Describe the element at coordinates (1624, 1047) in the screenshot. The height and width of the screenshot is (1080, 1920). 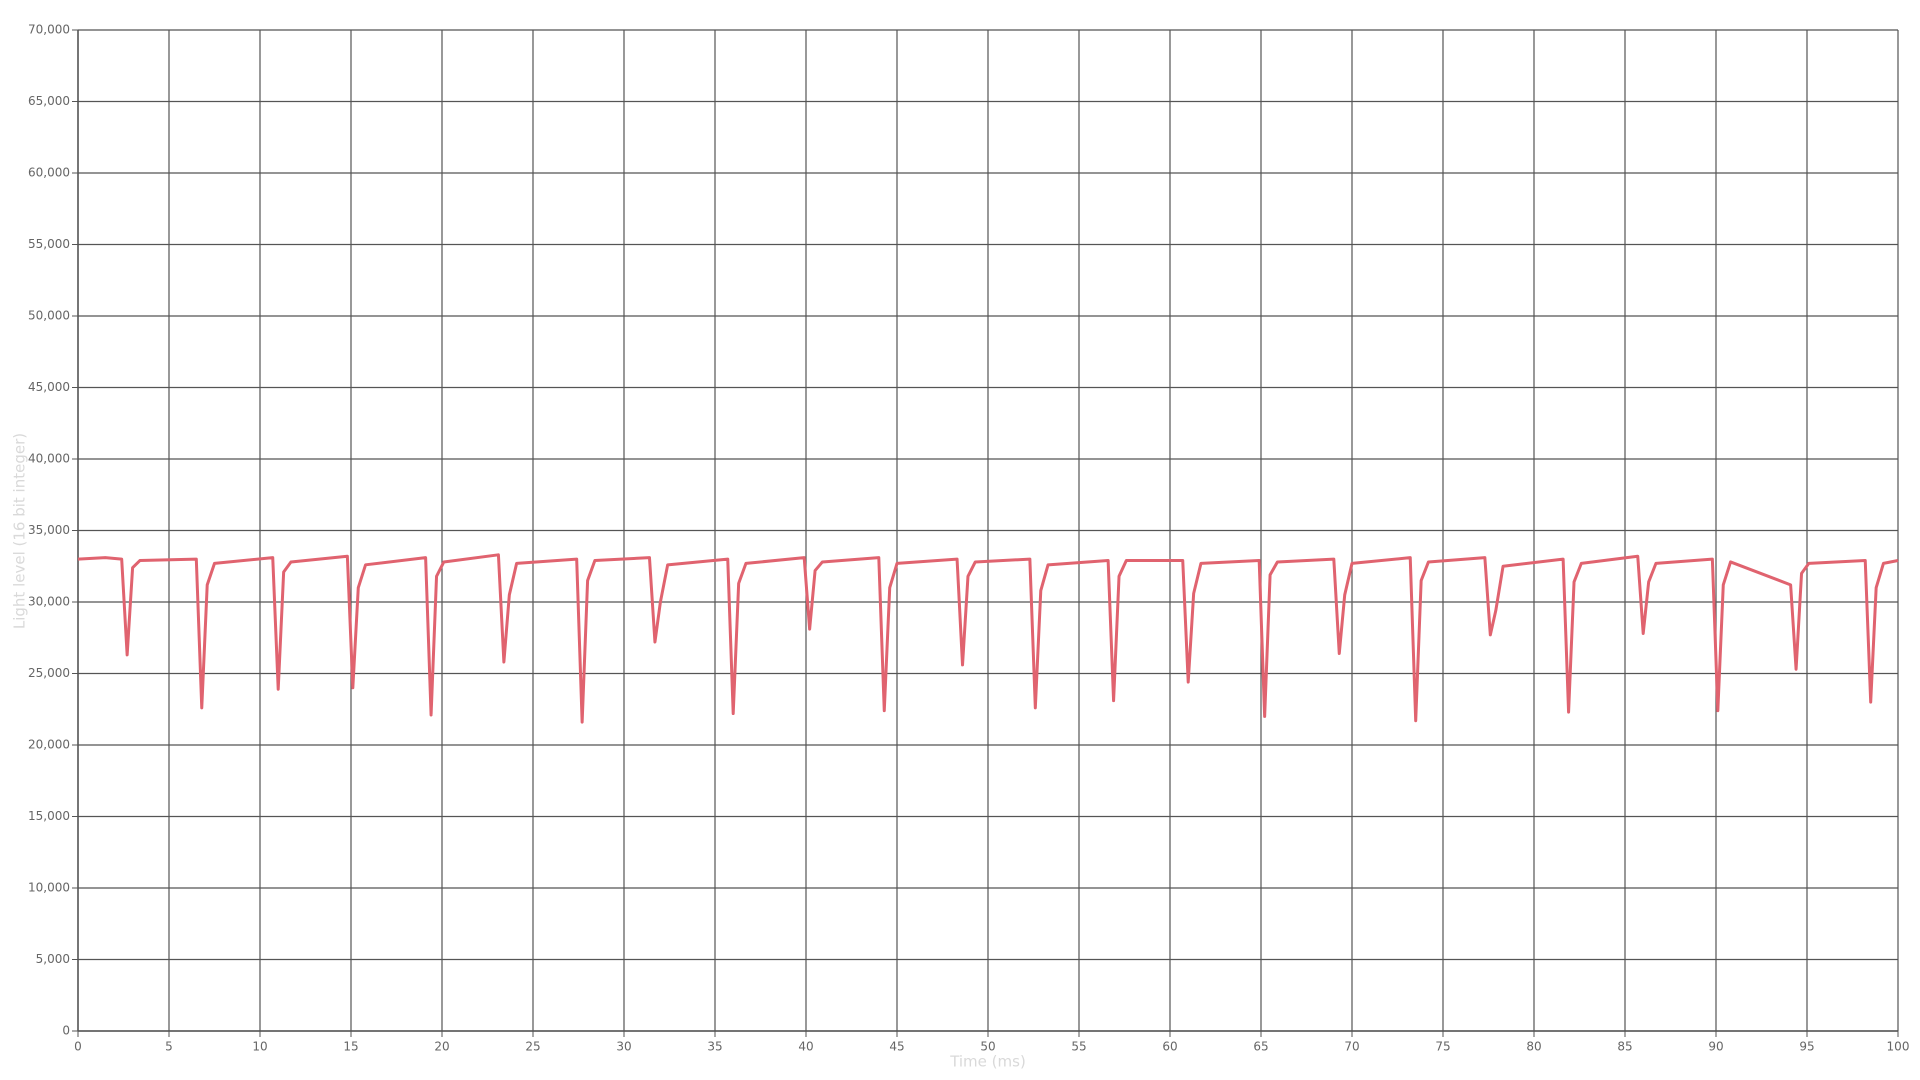
I see `x-tick-label: 85` at that location.